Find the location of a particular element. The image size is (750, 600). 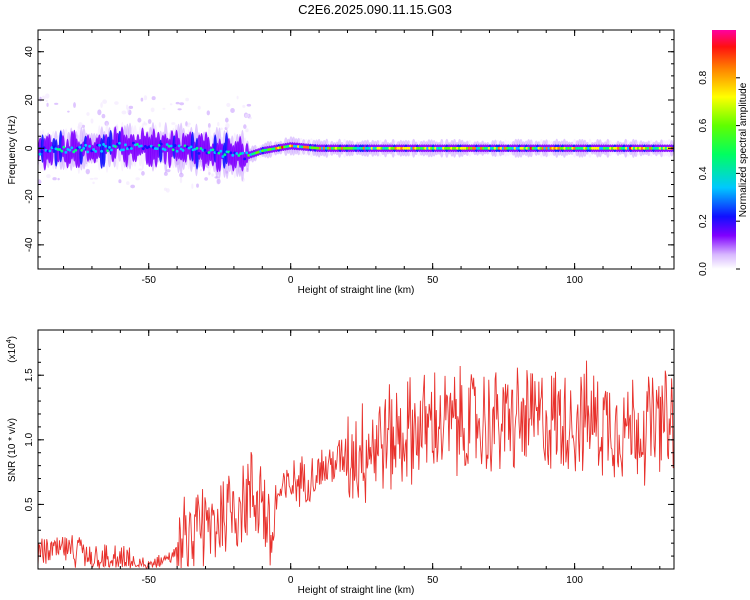

colorbar-ticks: 0.0 0.2 0.4 0.6 0.8 is located at coordinates (719, 173).